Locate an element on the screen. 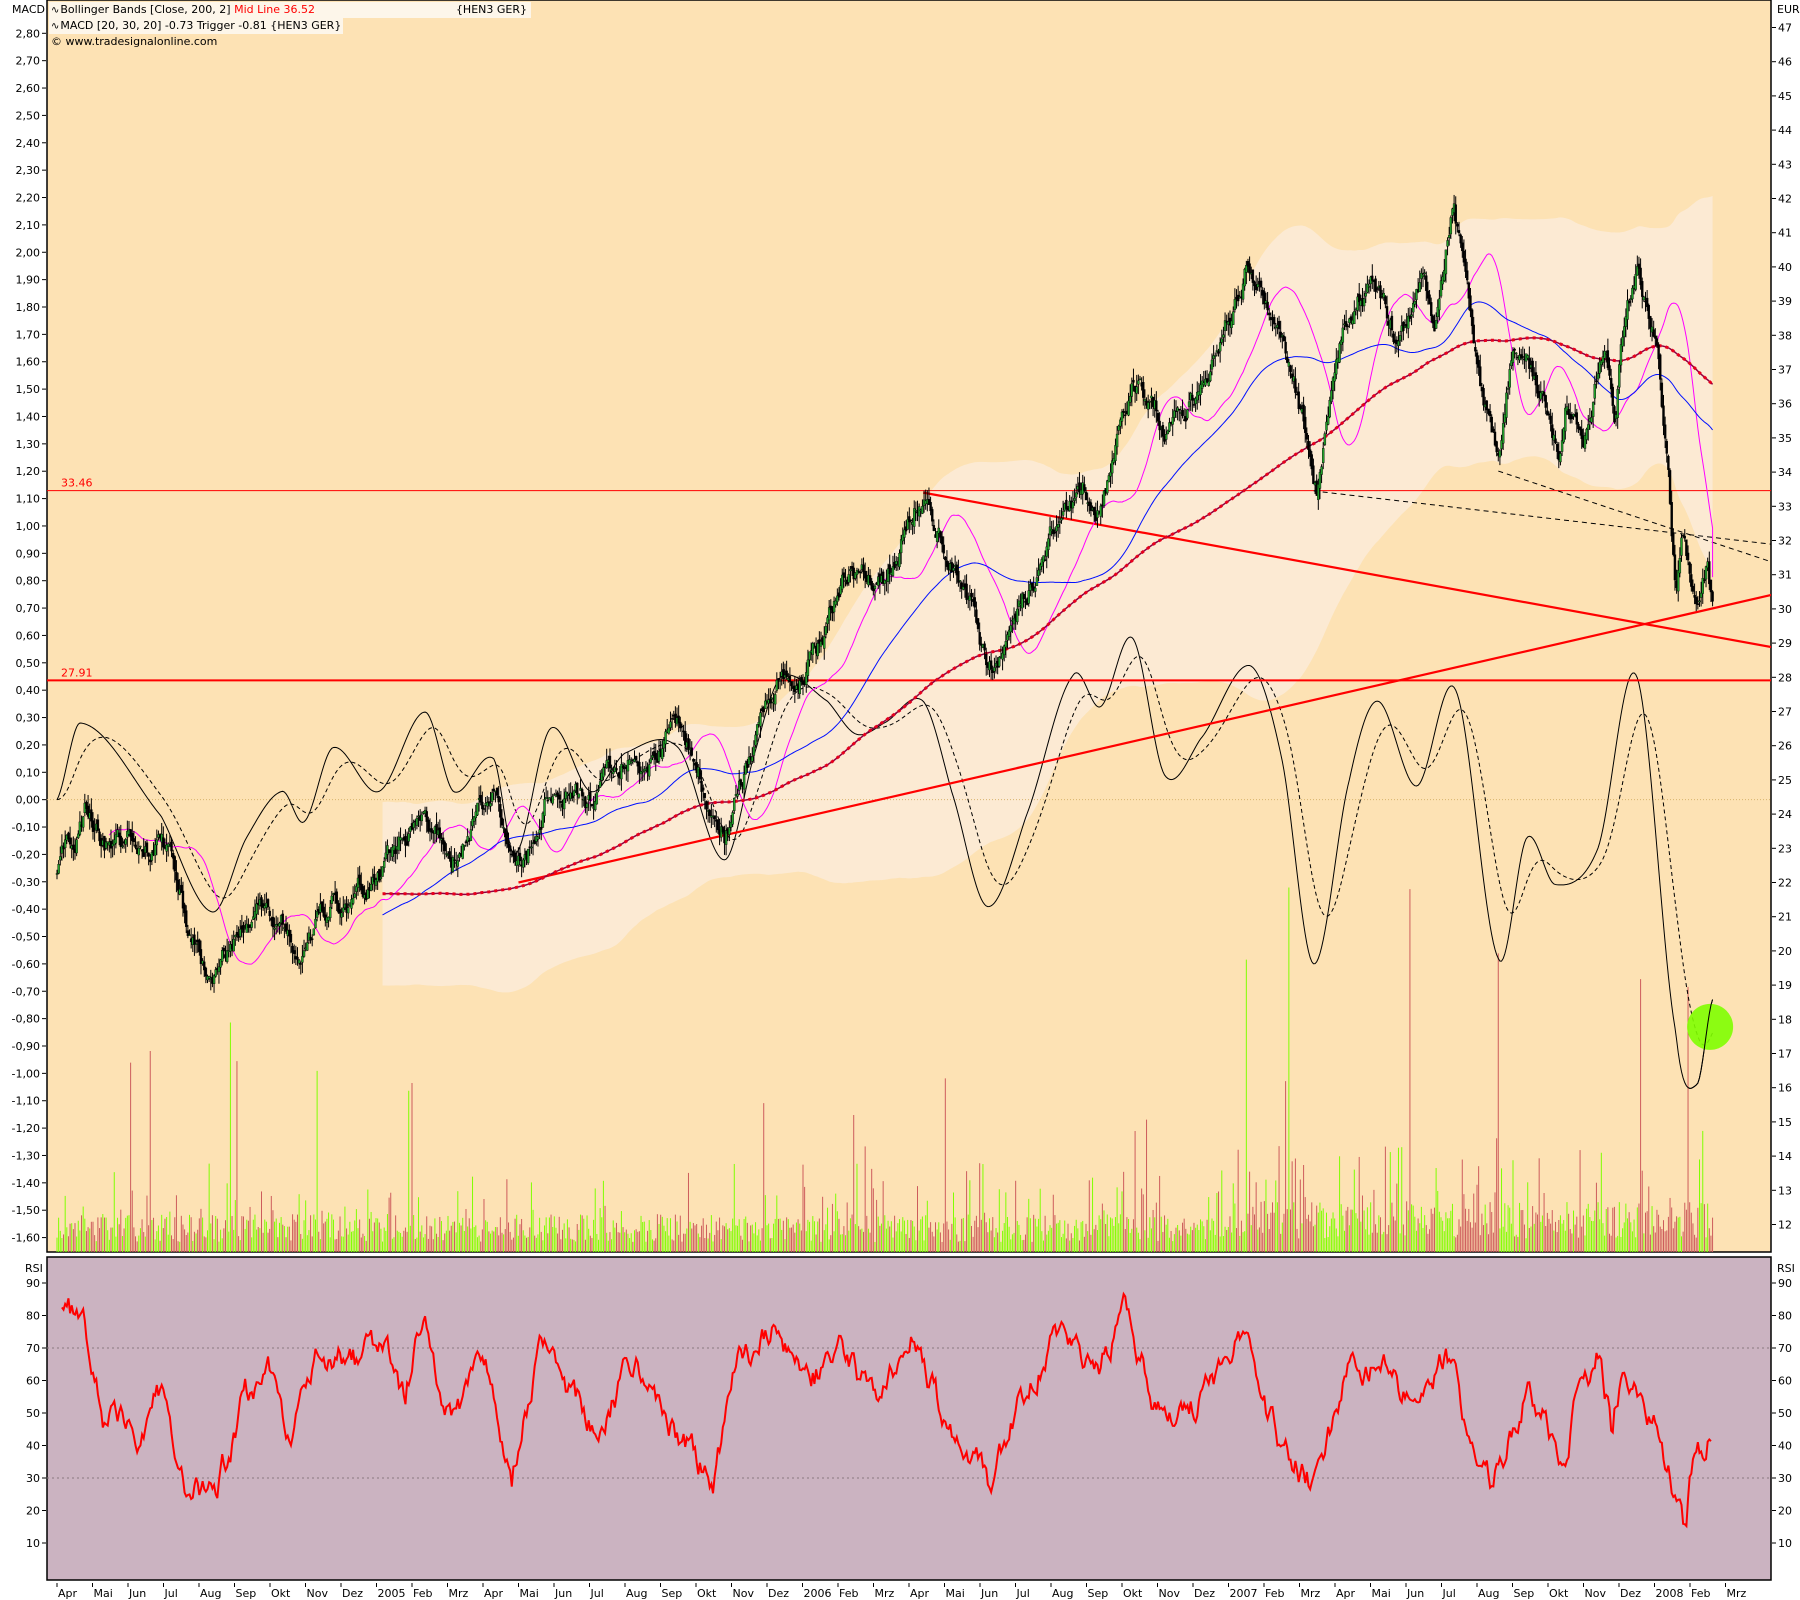 Image resolution: width=1800 pixels, height=1600 pixels. eur-tick-label: 35 is located at coordinates (1785, 438).